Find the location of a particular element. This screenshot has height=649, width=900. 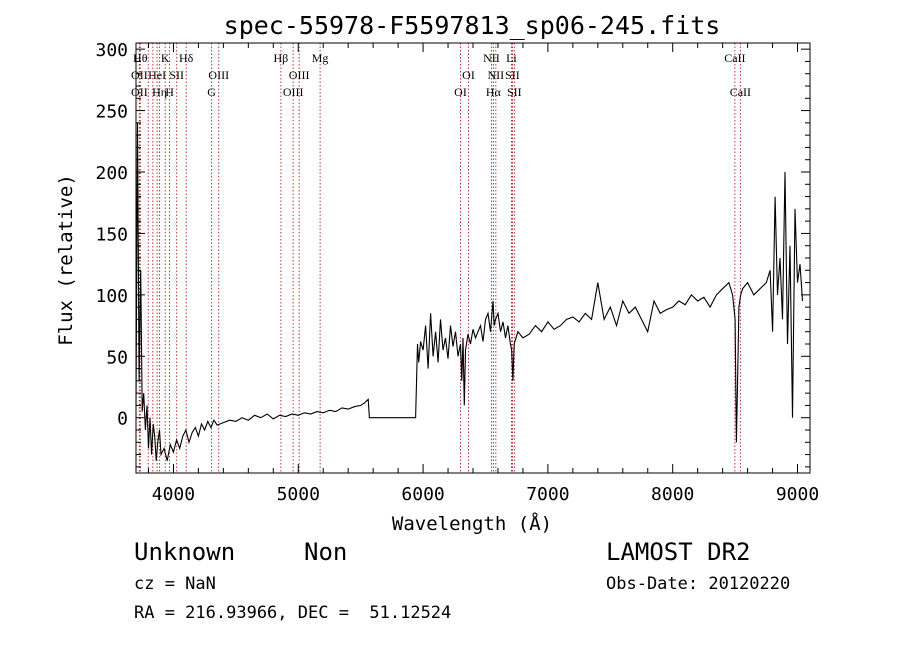

line-label-20: Hα is located at coordinates (494, 92).